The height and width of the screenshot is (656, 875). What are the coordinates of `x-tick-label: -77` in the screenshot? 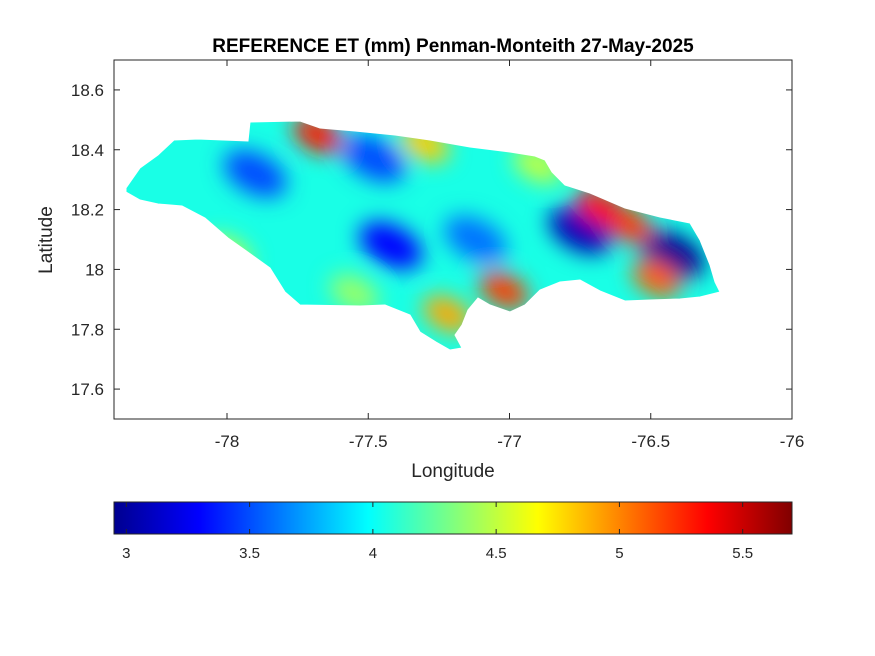 It's located at (509, 441).